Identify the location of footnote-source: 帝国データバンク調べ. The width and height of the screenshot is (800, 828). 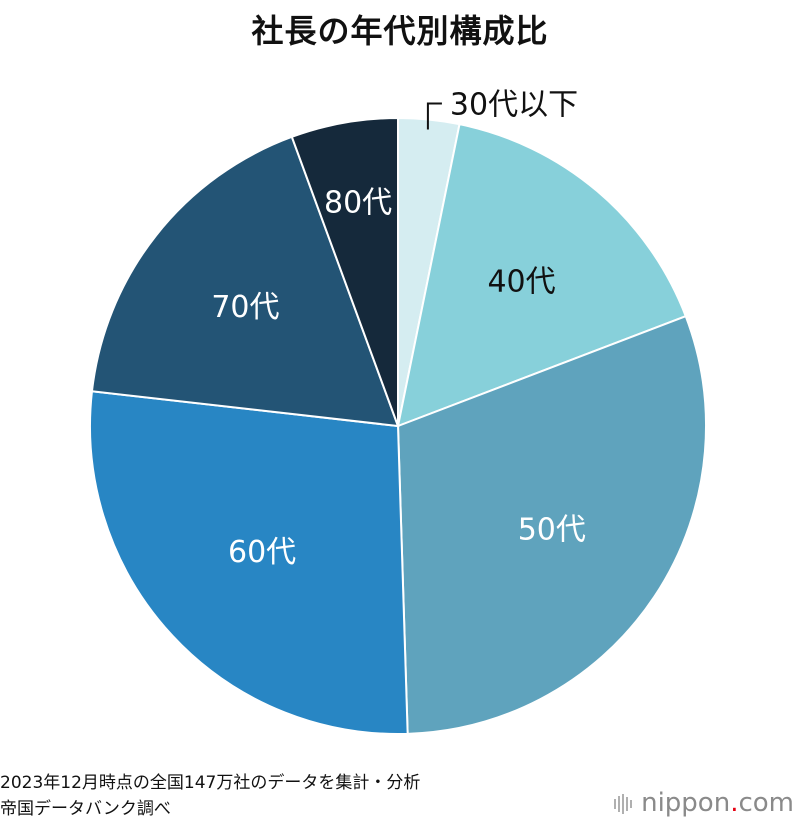
(85, 809).